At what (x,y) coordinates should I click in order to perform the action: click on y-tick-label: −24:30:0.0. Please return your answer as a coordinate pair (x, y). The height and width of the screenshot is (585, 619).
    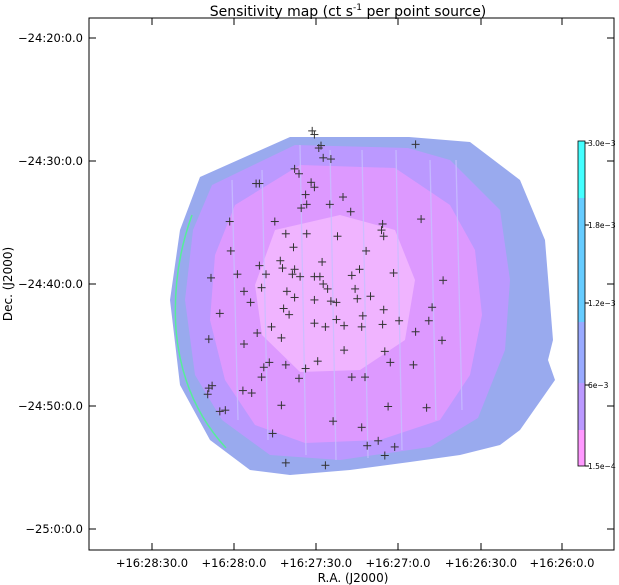
    Looking at the image, I should click on (50, 161).